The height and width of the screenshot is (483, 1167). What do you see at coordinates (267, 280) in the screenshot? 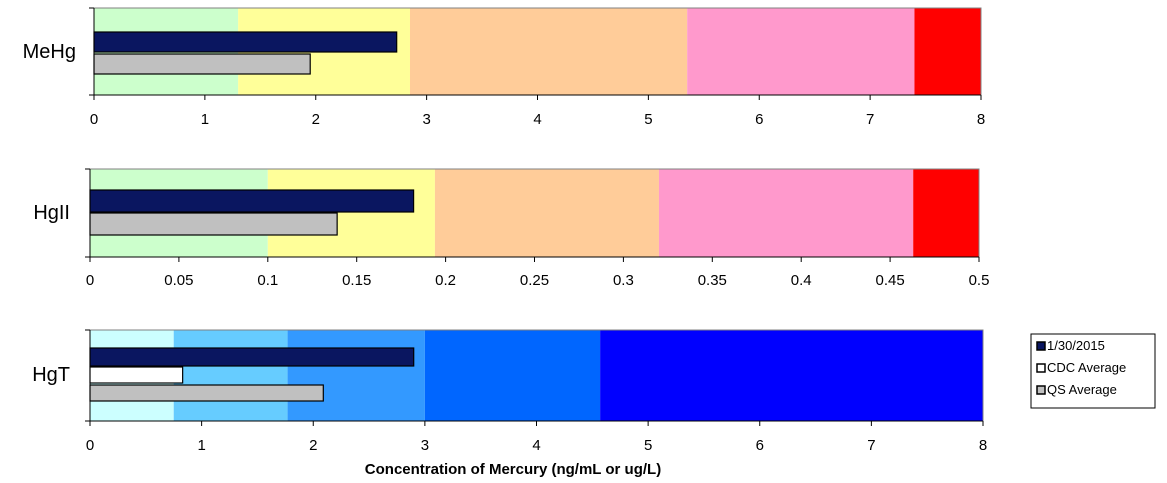
I see `hgii-x-tick-label-2: 0.1` at bounding box center [267, 280].